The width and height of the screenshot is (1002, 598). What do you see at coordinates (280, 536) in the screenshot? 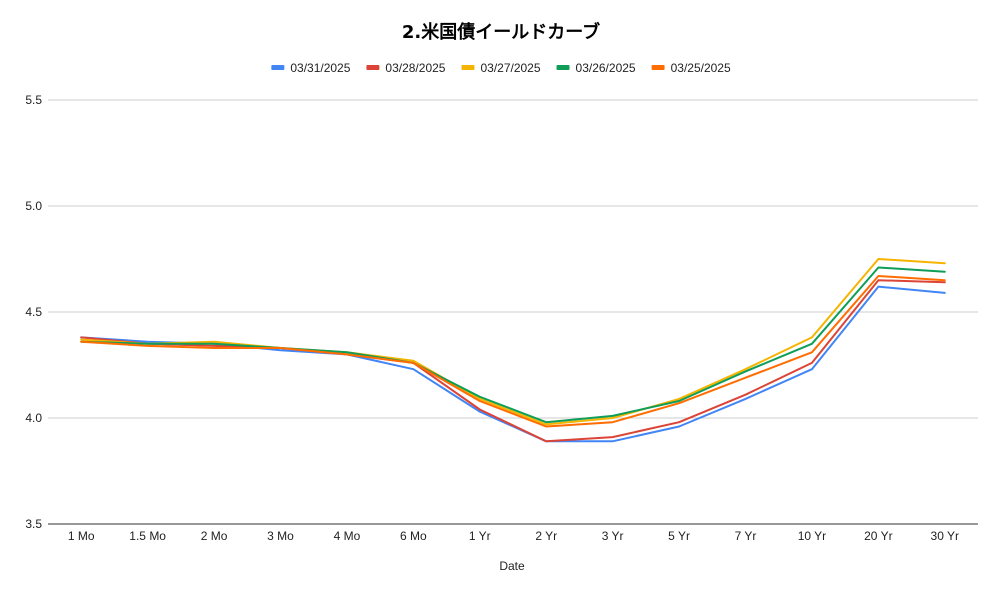
I see `x-tick-label: 3 Mo` at bounding box center [280, 536].